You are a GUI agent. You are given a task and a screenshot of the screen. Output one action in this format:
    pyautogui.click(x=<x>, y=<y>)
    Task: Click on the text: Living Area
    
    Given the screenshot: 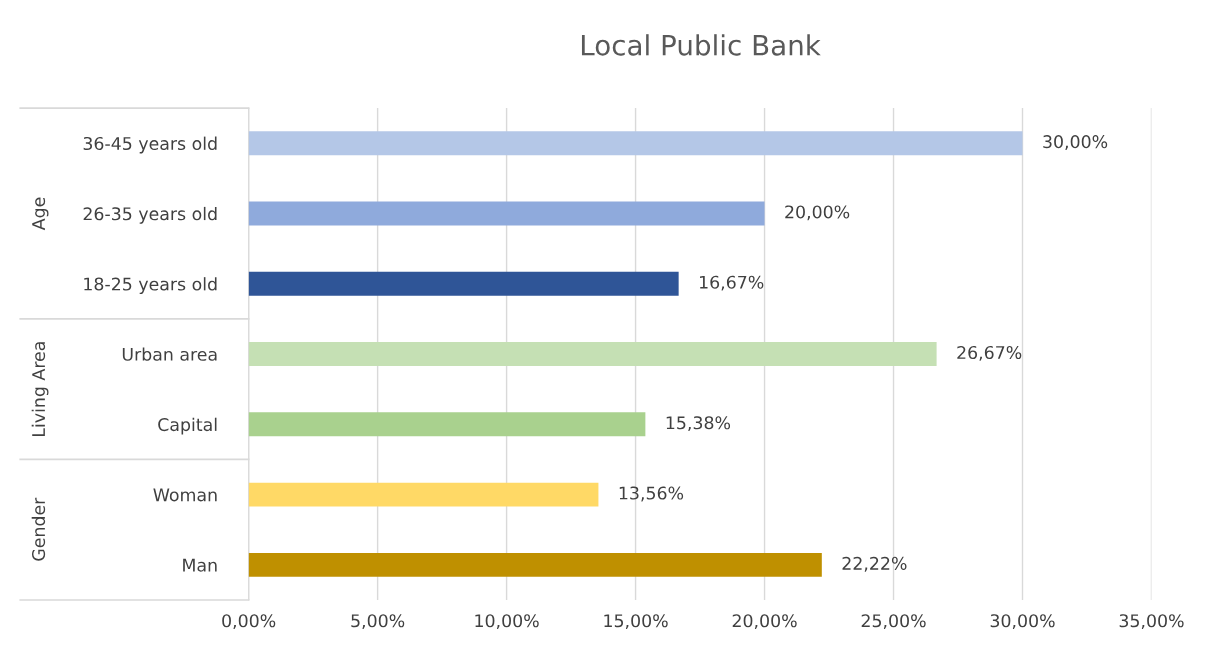 What is the action you would take?
    pyautogui.click(x=40, y=389)
    